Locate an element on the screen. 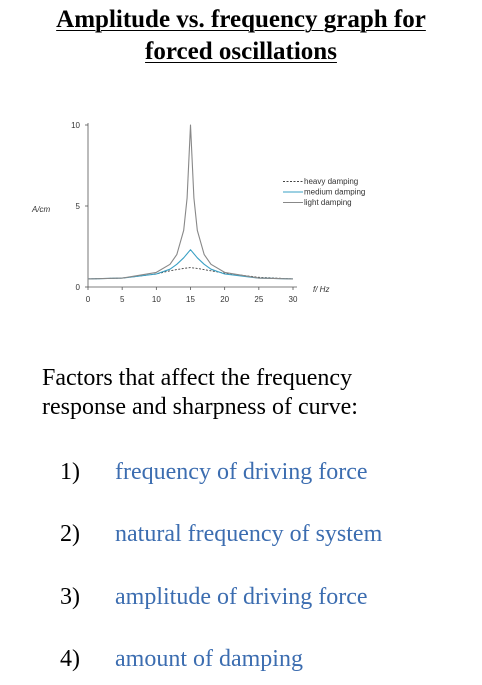  x-tick-label: 5 is located at coordinates (122, 299).